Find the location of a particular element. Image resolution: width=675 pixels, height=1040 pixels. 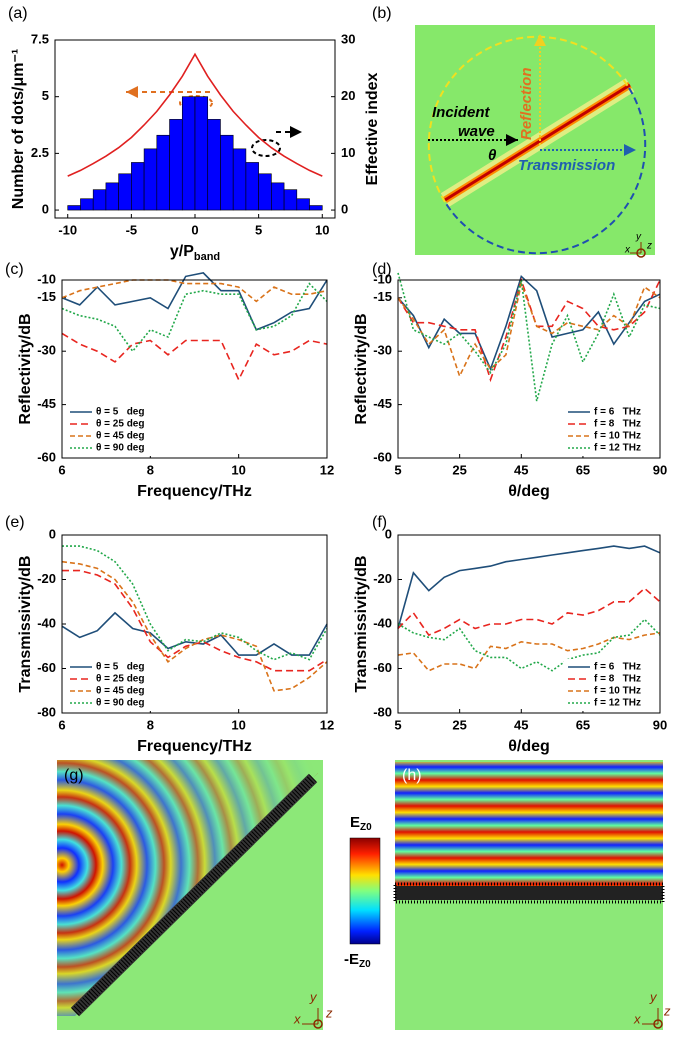

y-tick-label: 2.5 is located at coordinates (40, 152).